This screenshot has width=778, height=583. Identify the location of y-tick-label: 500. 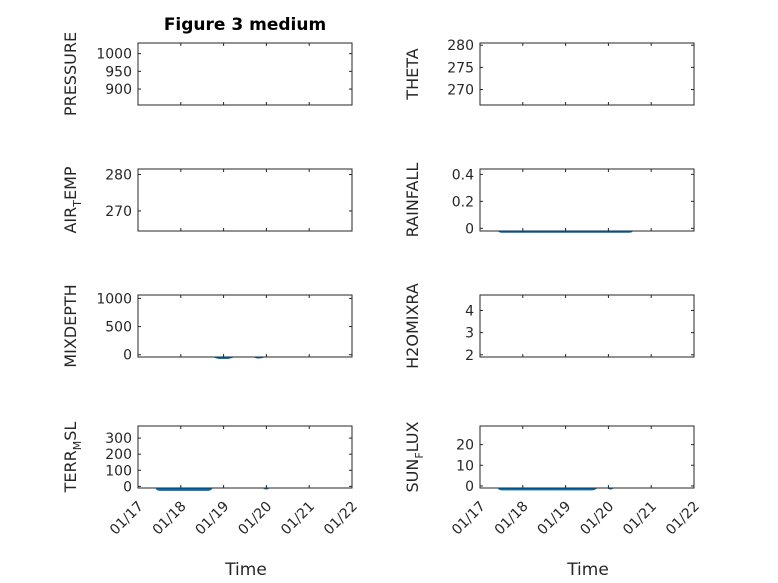
(118, 328).